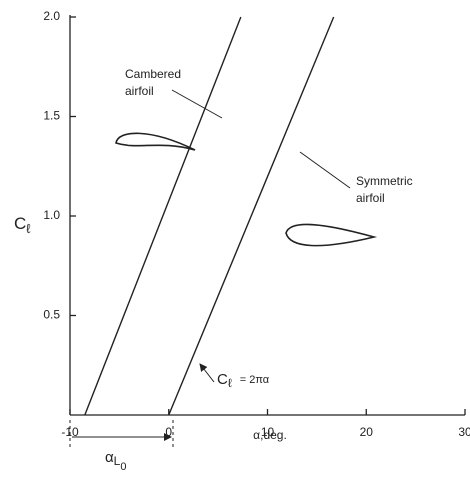  What do you see at coordinates (51, 315) in the screenshot?
I see `y-tick-label: 0.5` at bounding box center [51, 315].